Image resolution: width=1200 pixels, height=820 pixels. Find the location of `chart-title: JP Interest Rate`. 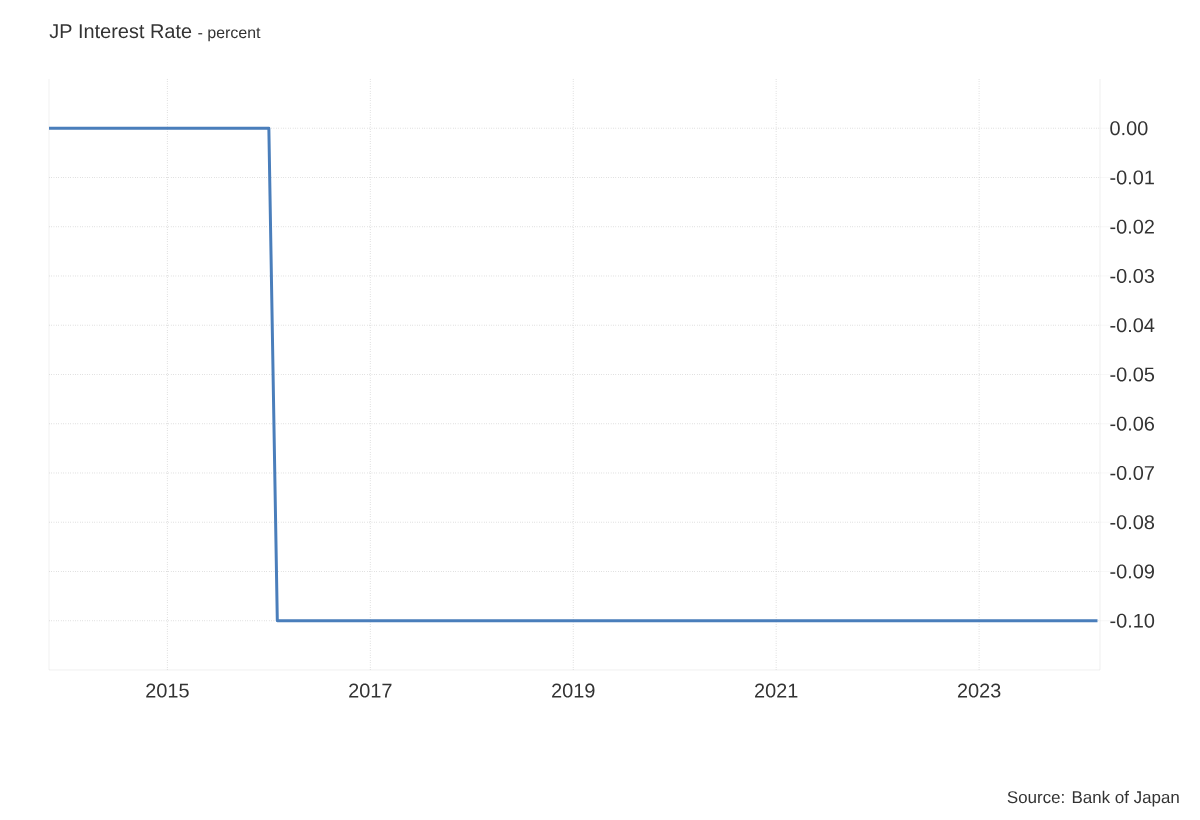

chart-title: JP Interest Rate is located at coordinates (120, 31).